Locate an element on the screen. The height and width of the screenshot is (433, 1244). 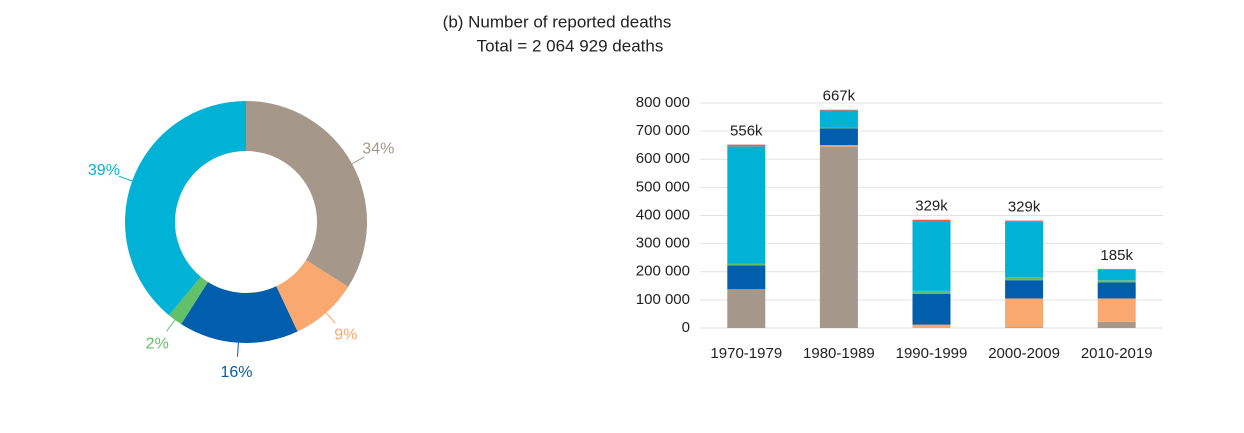
y-tick-label: 200 000 is located at coordinates (663, 271).